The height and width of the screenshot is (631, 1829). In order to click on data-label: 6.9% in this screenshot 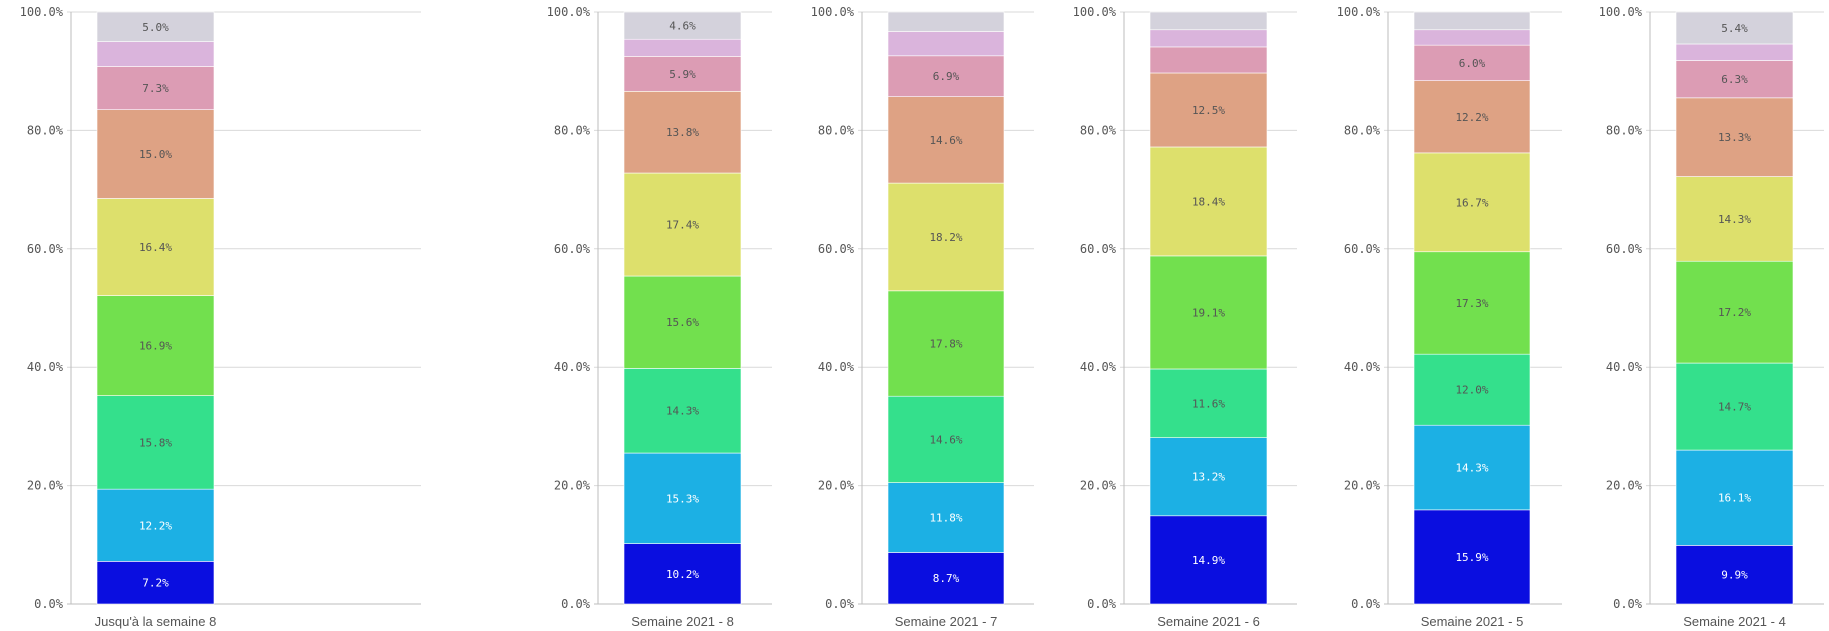, I will do `click(946, 76)`.